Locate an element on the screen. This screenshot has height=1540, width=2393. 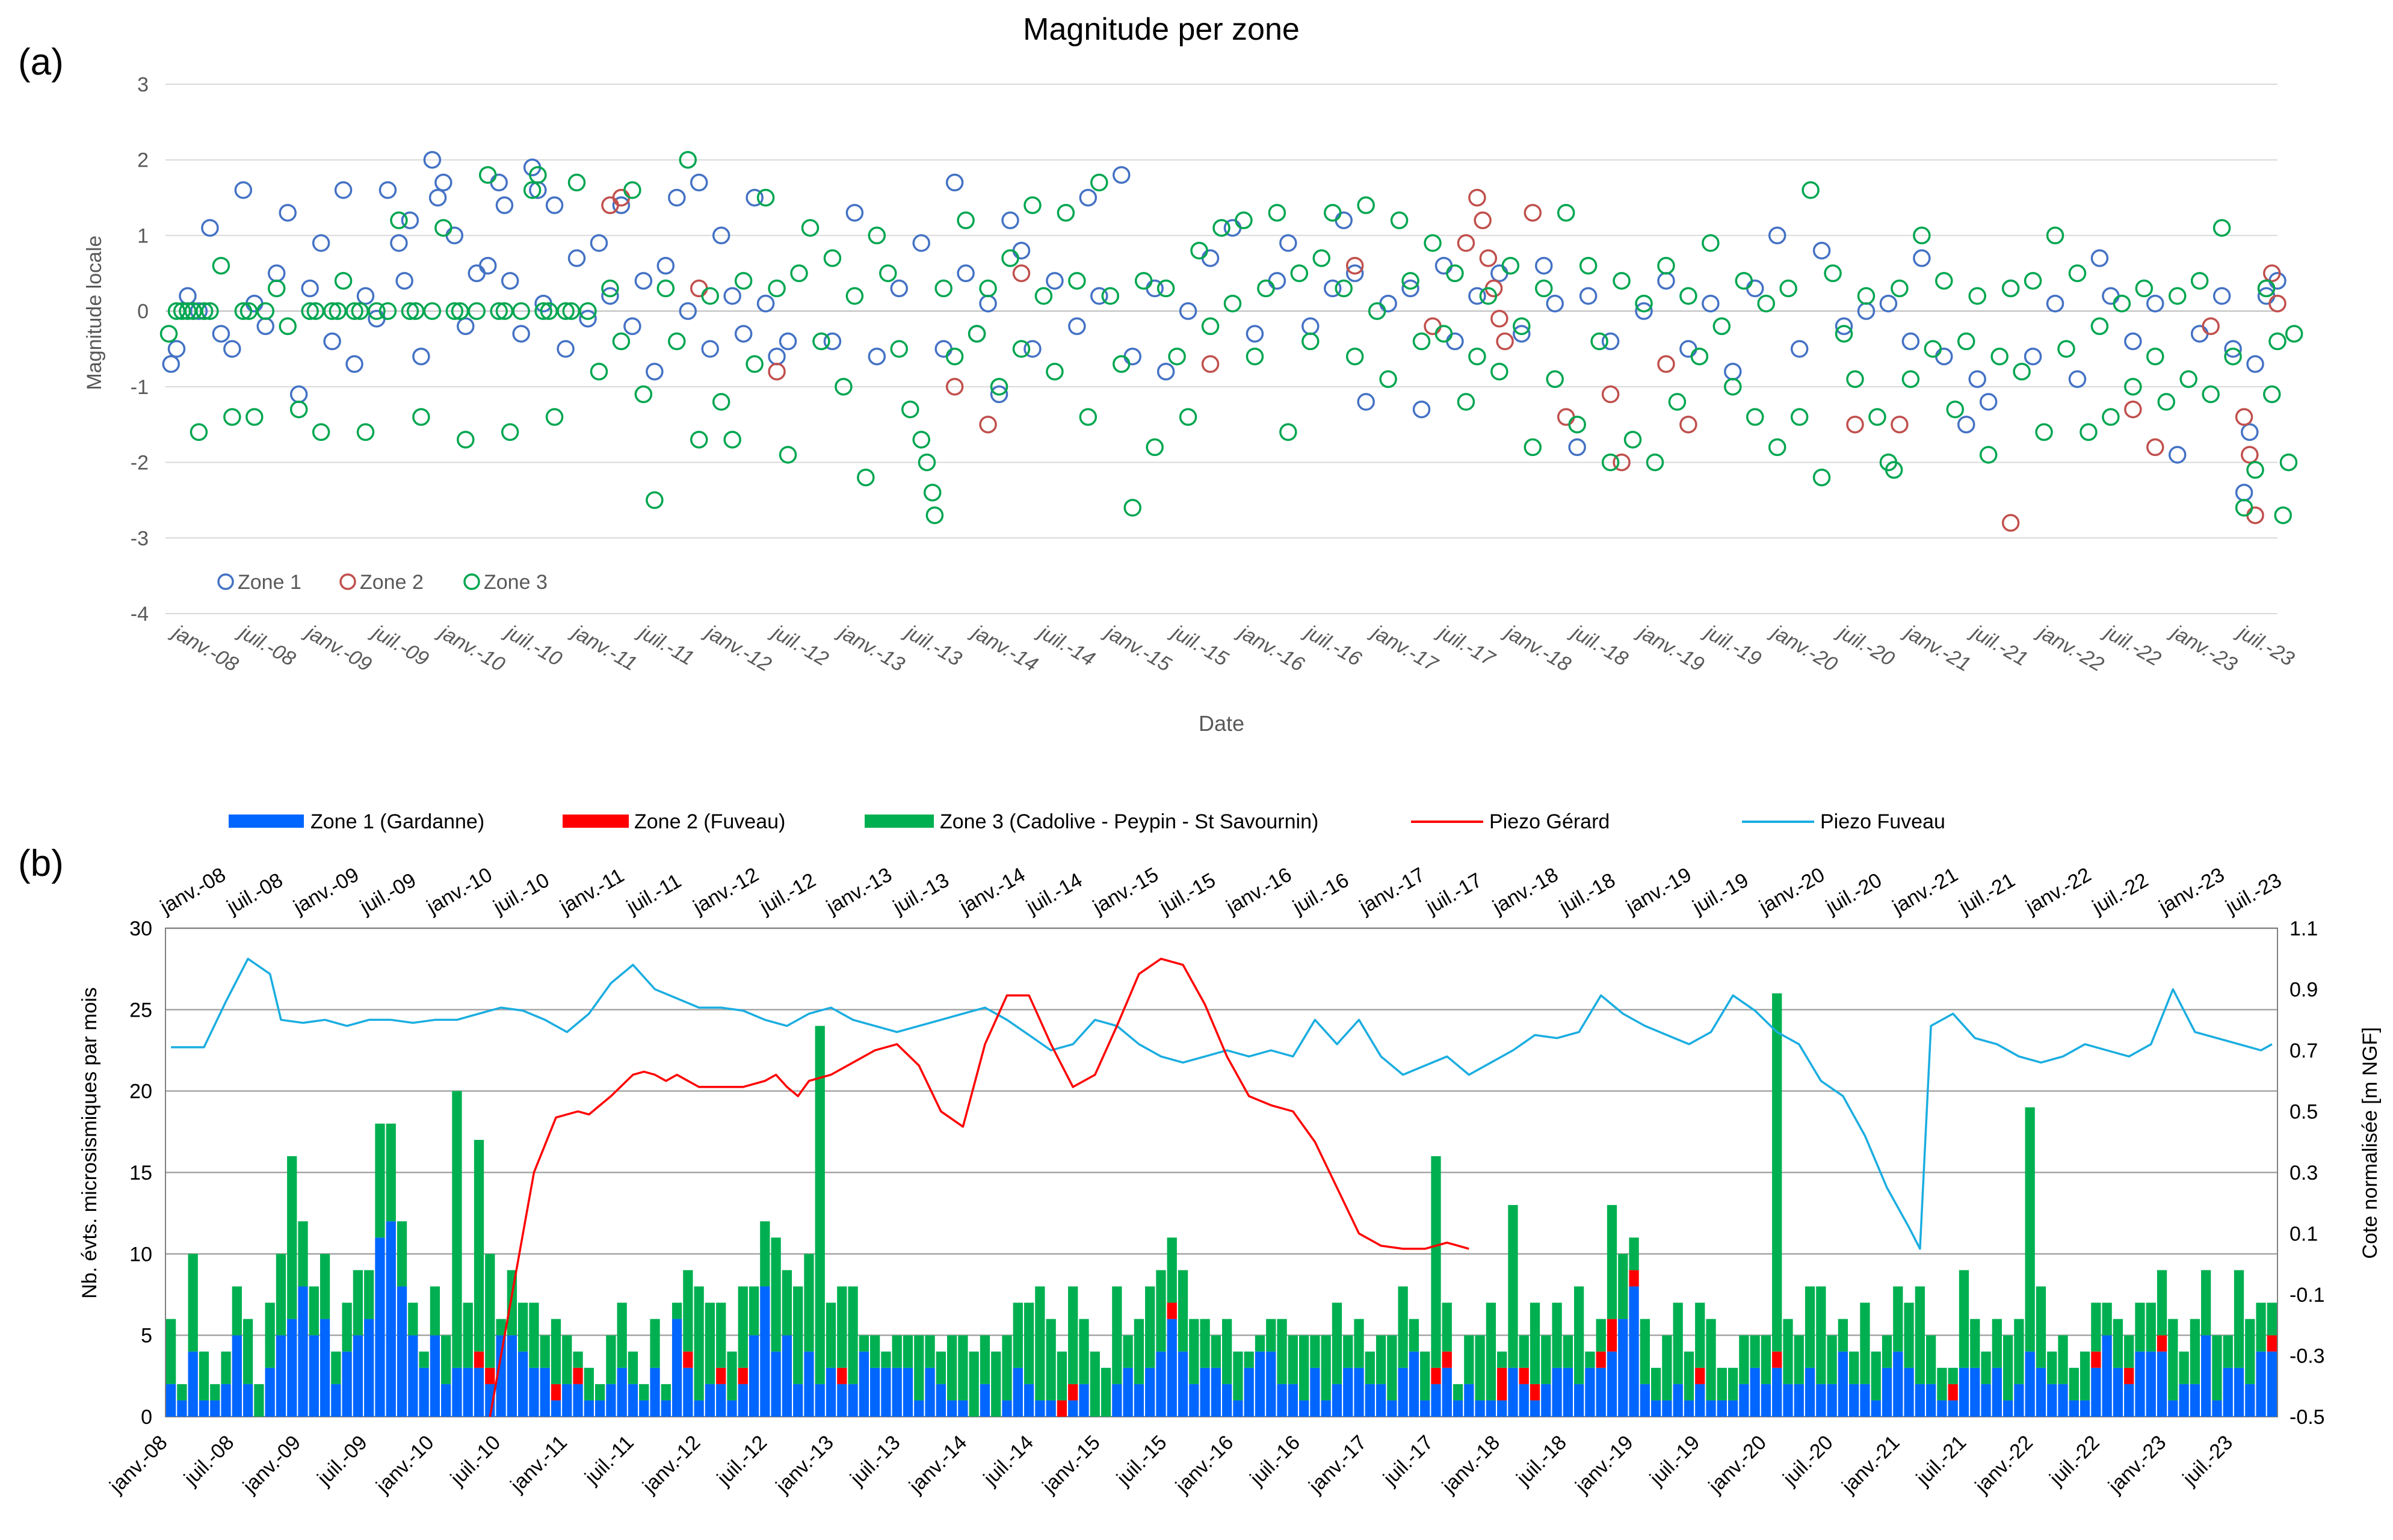
chart-a-legend: Zone 1 Zone 2 Zone 3 is located at coordinates (382, 582).